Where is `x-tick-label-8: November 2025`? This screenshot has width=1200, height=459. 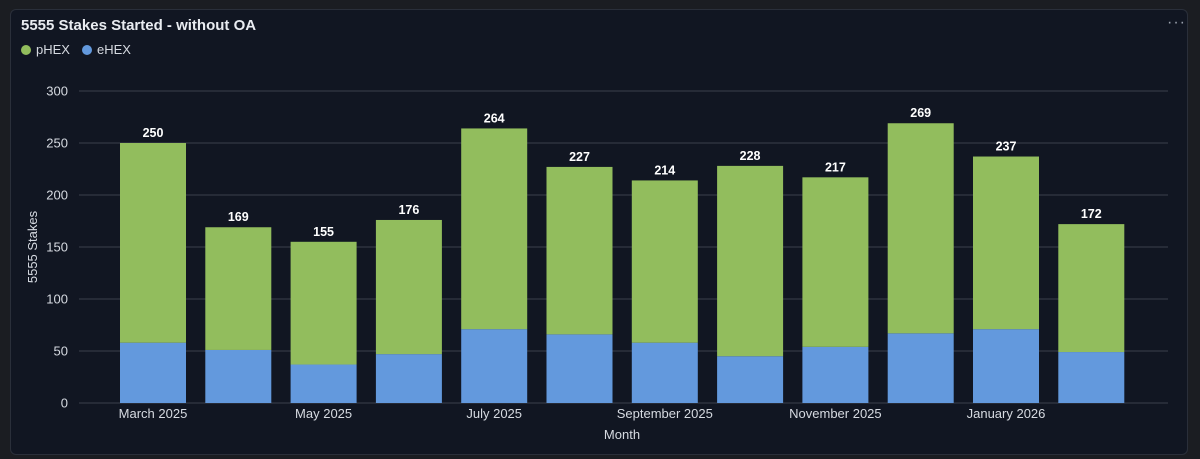 x-tick-label-8: November 2025 is located at coordinates (835, 413).